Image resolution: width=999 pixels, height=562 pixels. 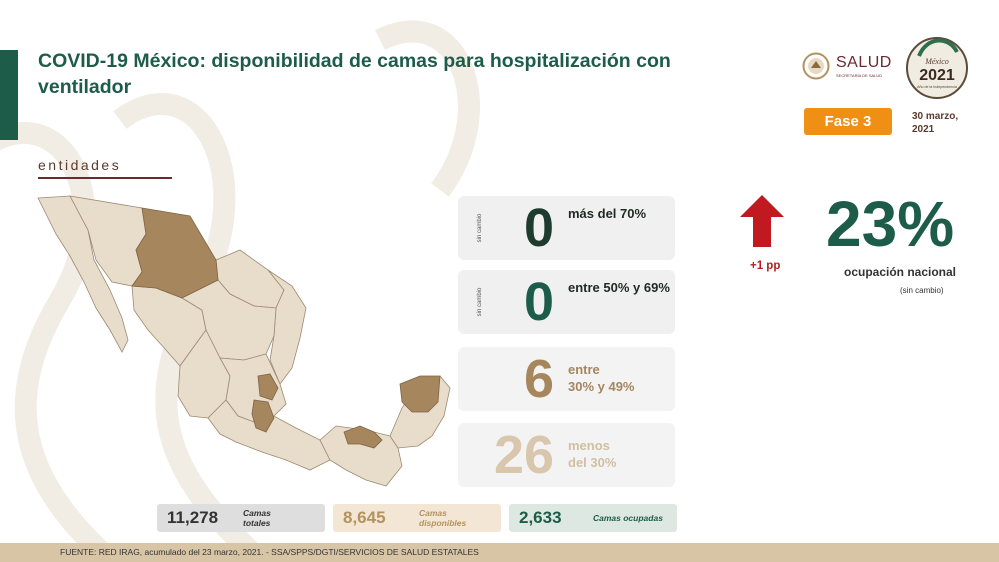 I want to click on national-occupancy-percentage: 23%, so click(x=890, y=224).